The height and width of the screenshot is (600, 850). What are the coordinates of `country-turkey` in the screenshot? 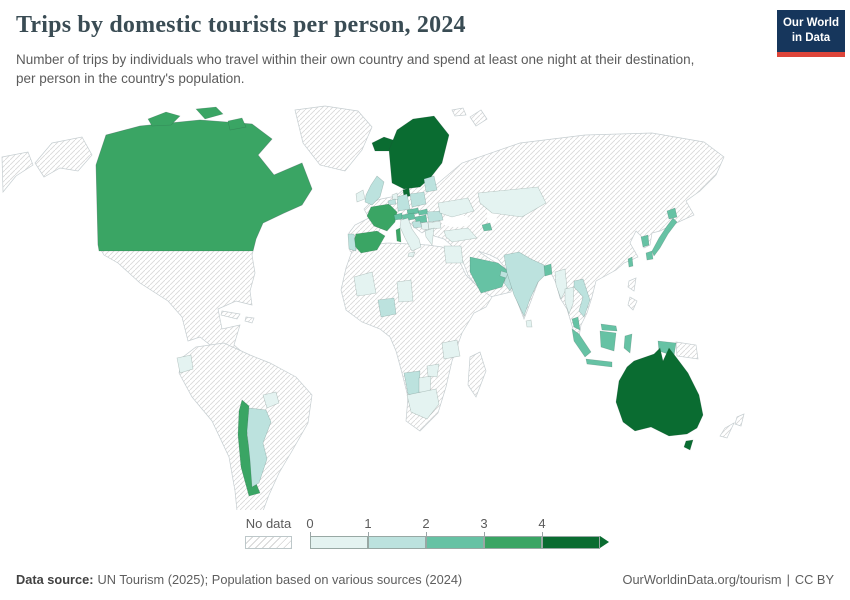 It's located at (460, 235).